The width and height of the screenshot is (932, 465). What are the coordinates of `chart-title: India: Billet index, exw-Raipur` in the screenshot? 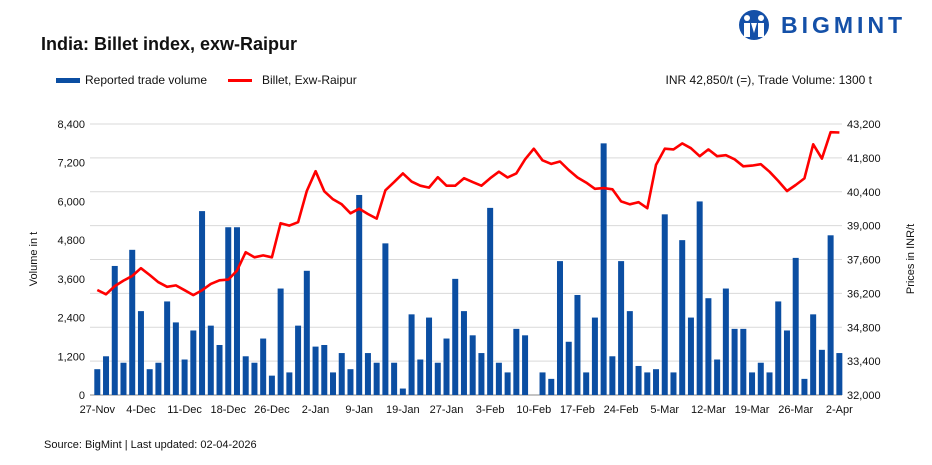 It's located at (169, 44).